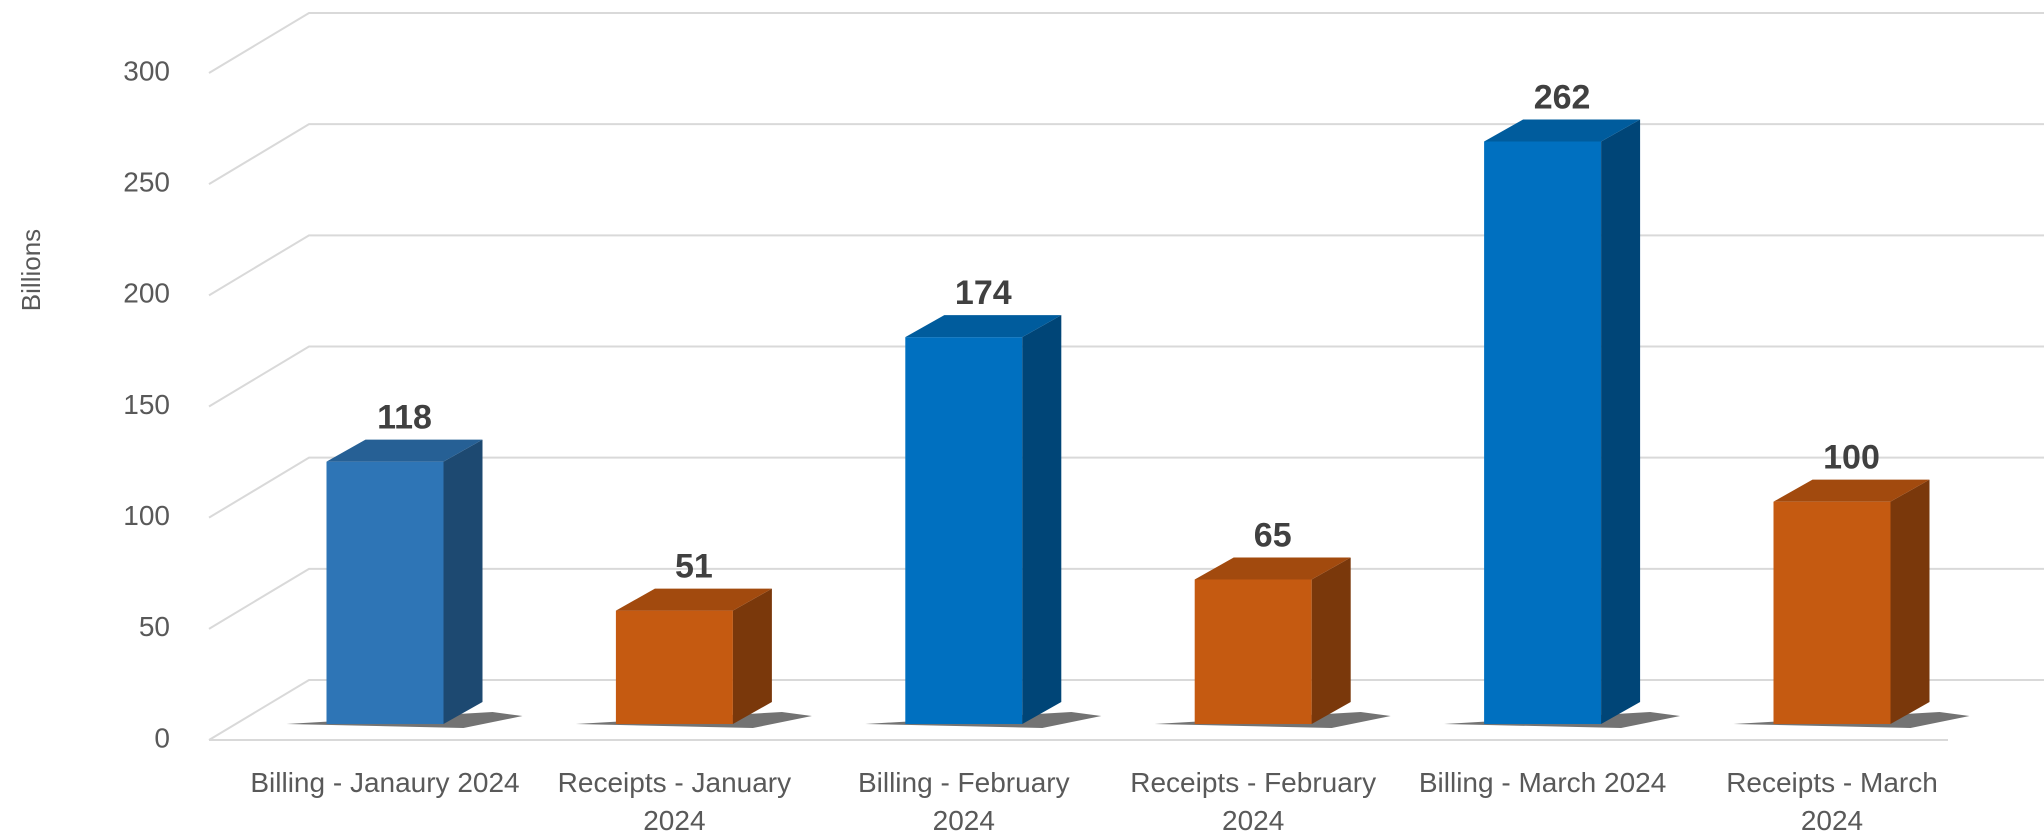 Image resolution: width=2044 pixels, height=839 pixels. Describe the element at coordinates (154, 626) in the screenshot. I see `y-tick-label: 50` at that location.